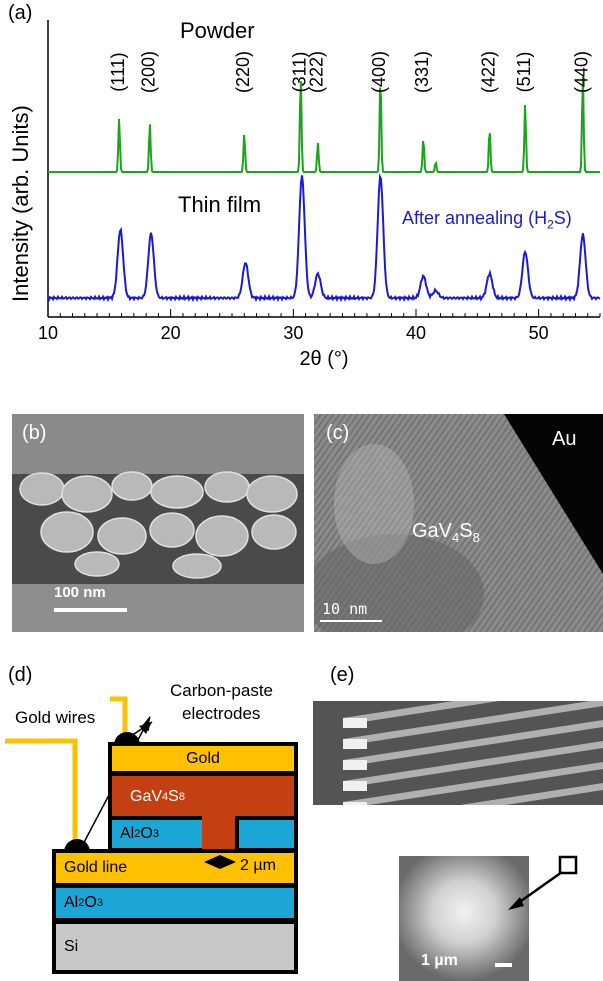  I want to click on inset-texture, so click(464, 918).